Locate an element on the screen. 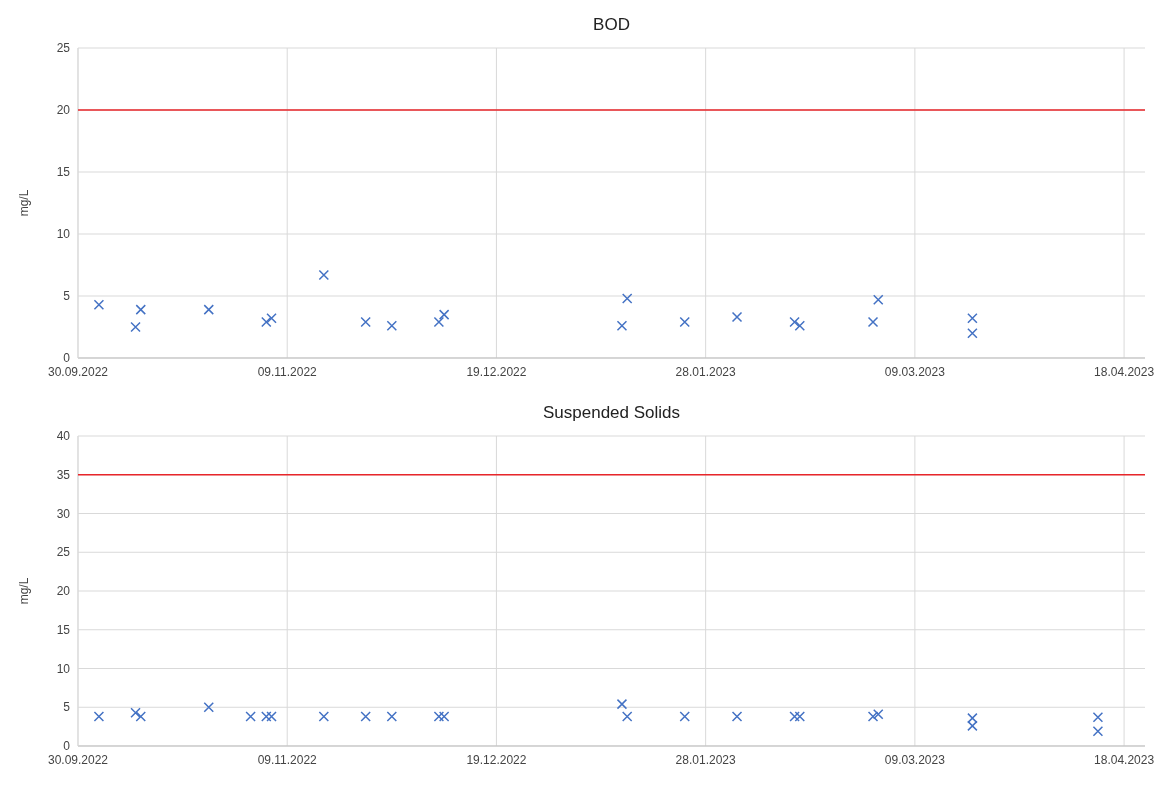 The width and height of the screenshot is (1165, 789). y-tick-label: 35 is located at coordinates (63, 474).